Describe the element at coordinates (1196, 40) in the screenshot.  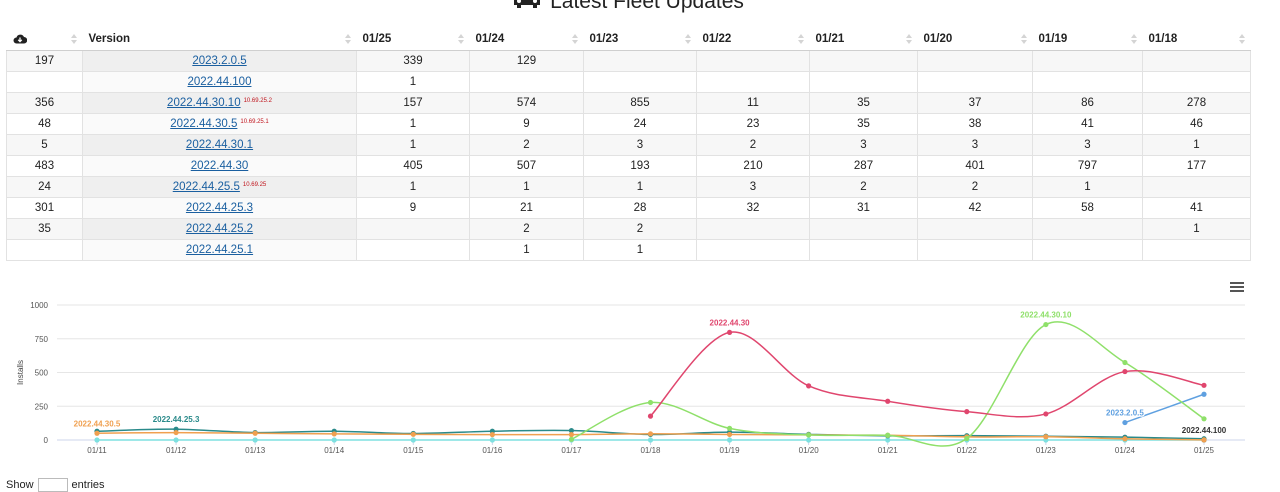
I see `column-header-date: 01/18` at that location.